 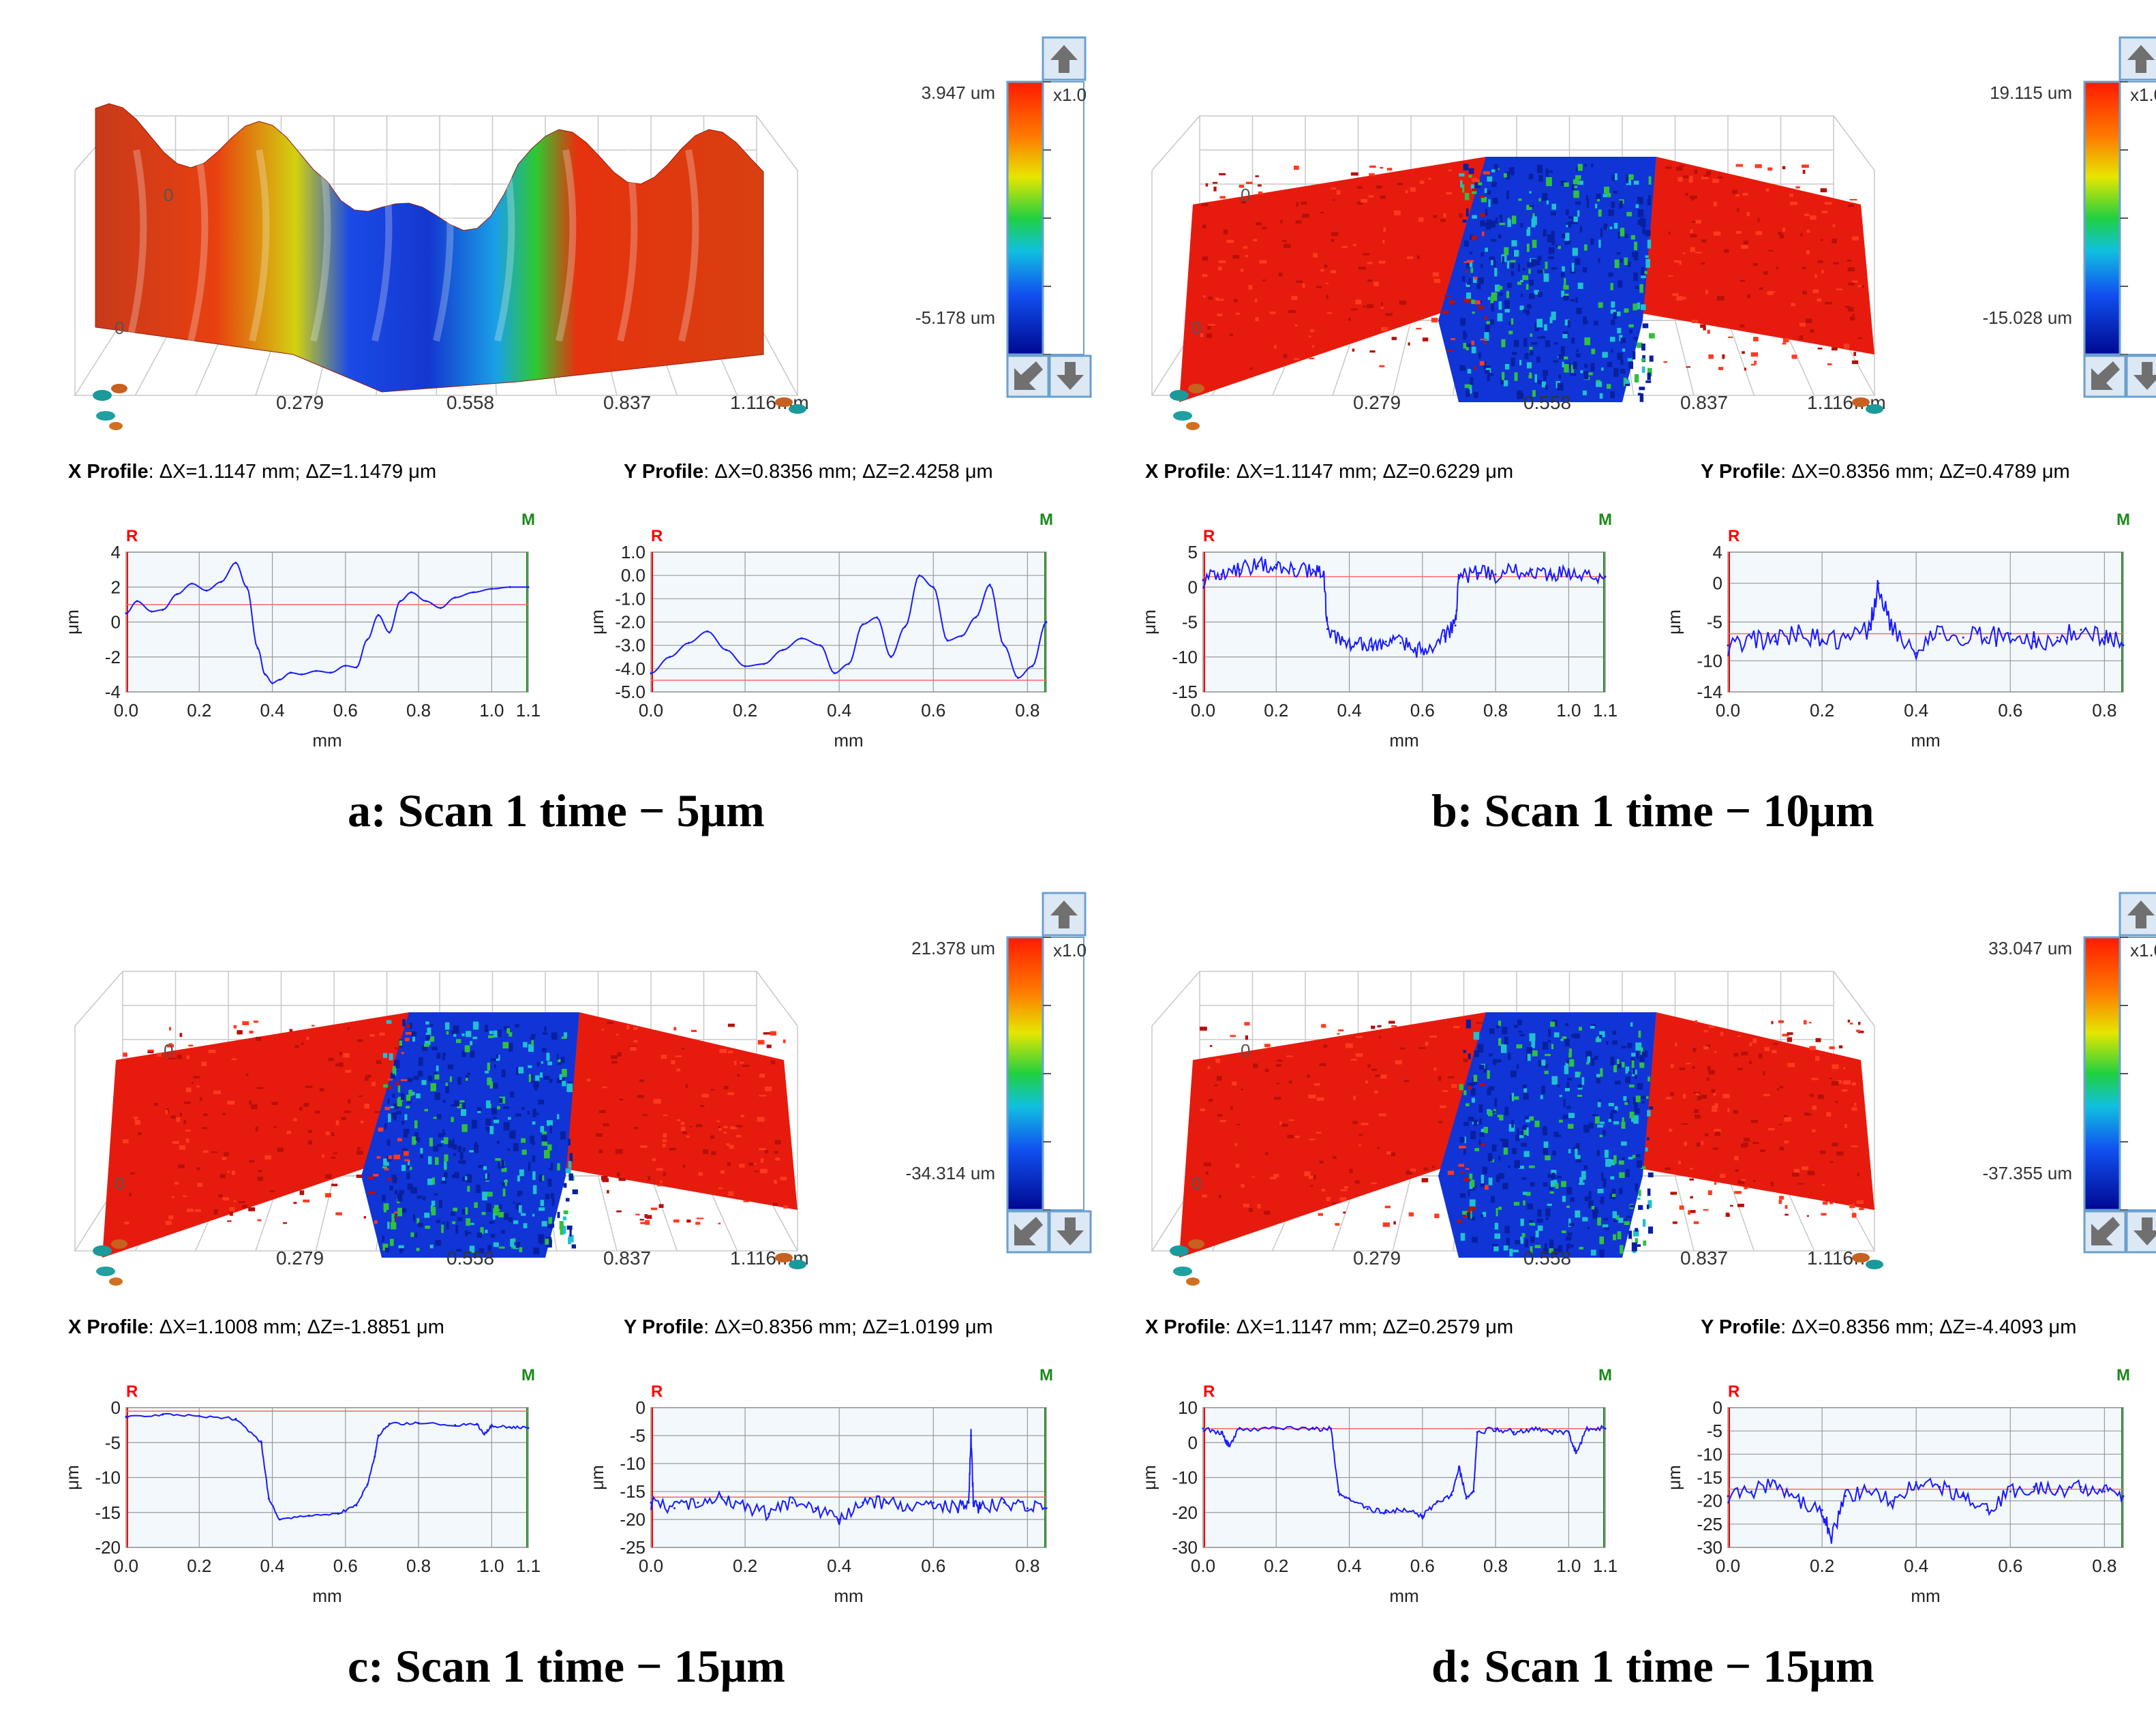 I want to click on surface-texture, so click(x=1532, y=283).